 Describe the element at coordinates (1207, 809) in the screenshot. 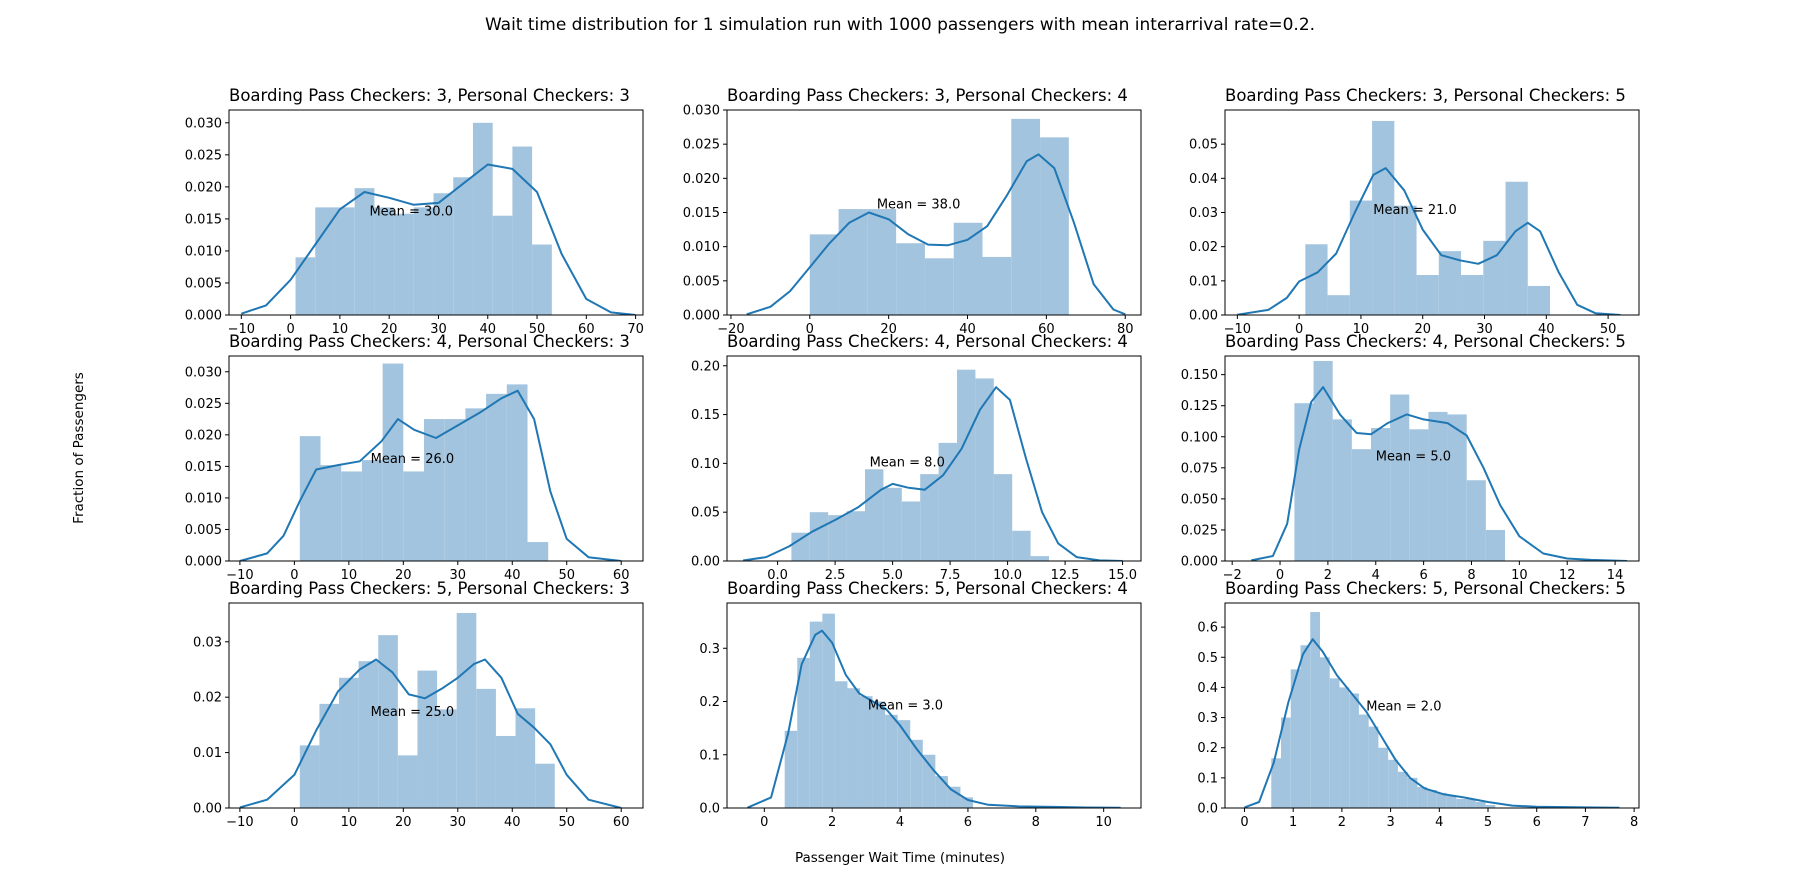

I see `y-tick-label: 0.0` at that location.